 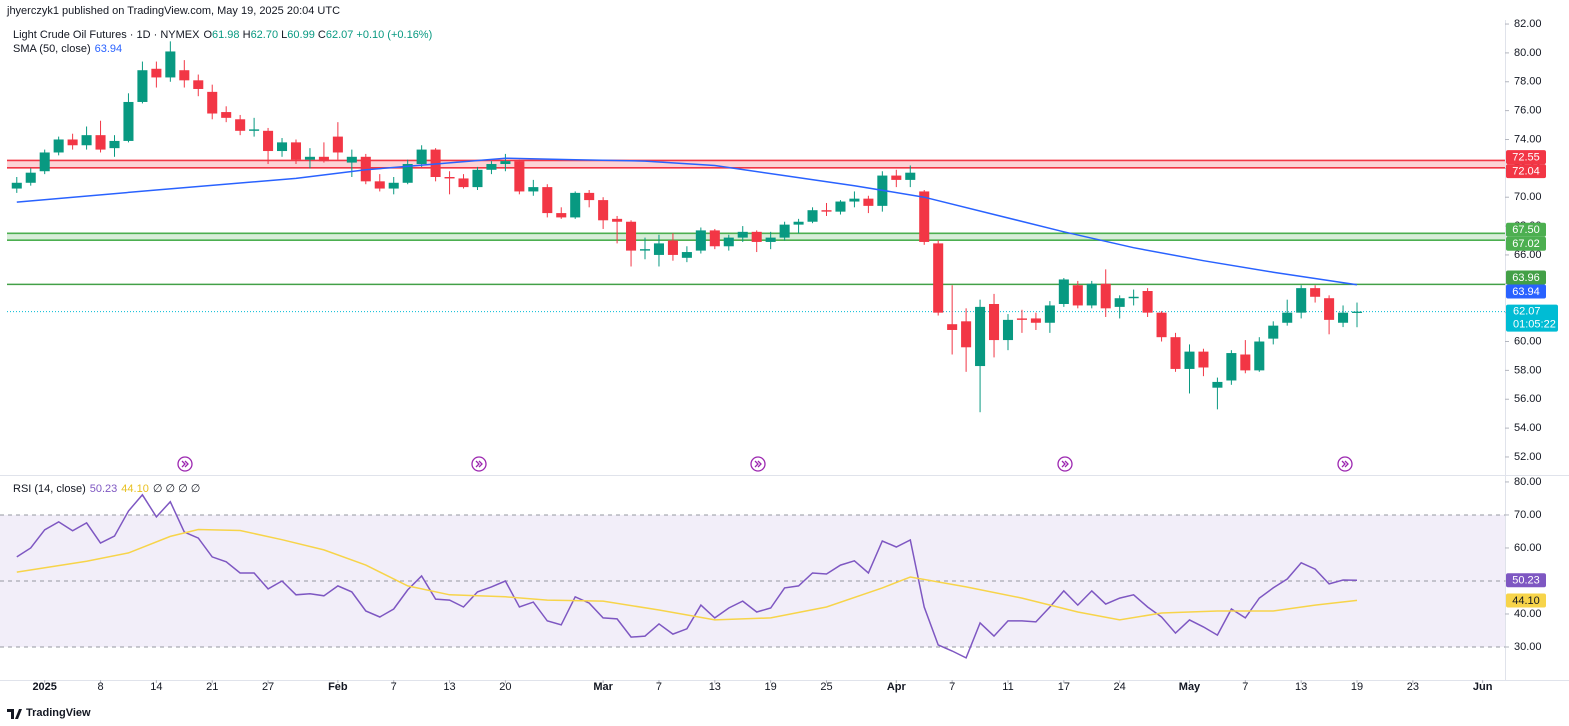 What do you see at coordinates (1528, 399) in the screenshot?
I see `y-tick-label: 56.00` at bounding box center [1528, 399].